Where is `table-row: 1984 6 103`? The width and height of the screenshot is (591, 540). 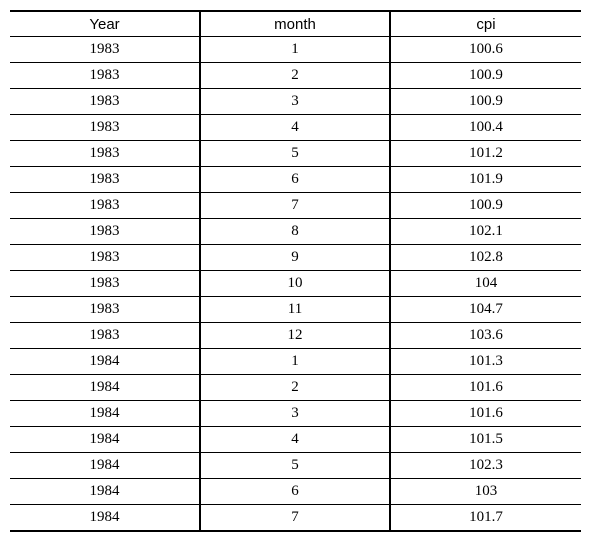
table-row: 1984 6 103 is located at coordinates (295, 491).